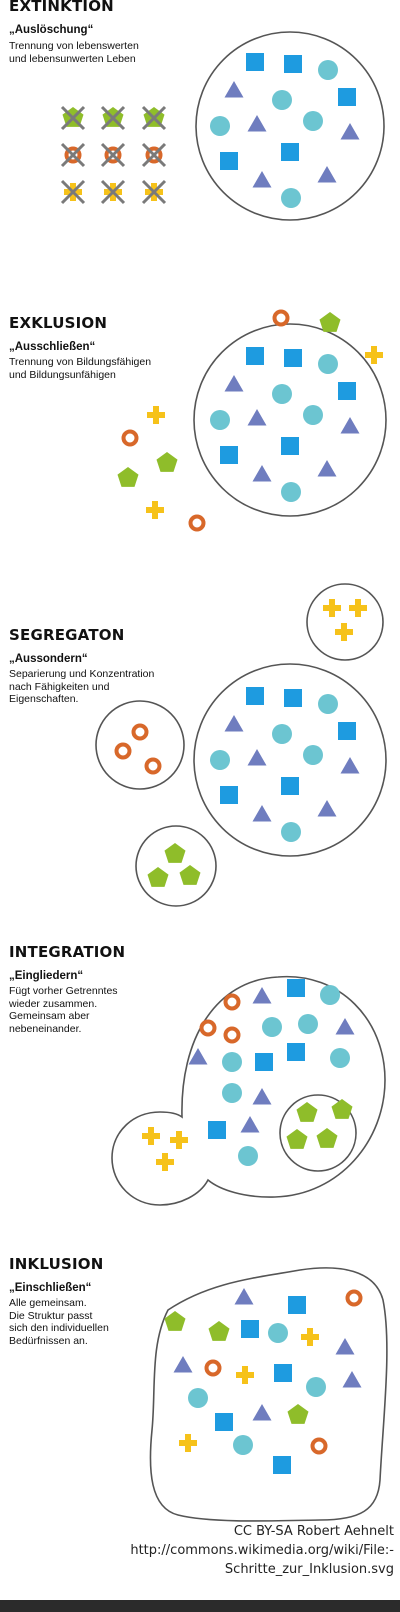 This screenshot has height=1612, width=400. I want to click on section-subtitle: „Eingliedern“, so click(46, 976).